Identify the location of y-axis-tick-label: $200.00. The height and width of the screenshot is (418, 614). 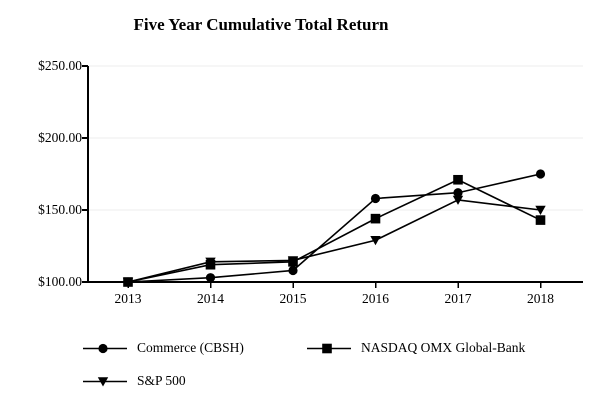
(60, 137).